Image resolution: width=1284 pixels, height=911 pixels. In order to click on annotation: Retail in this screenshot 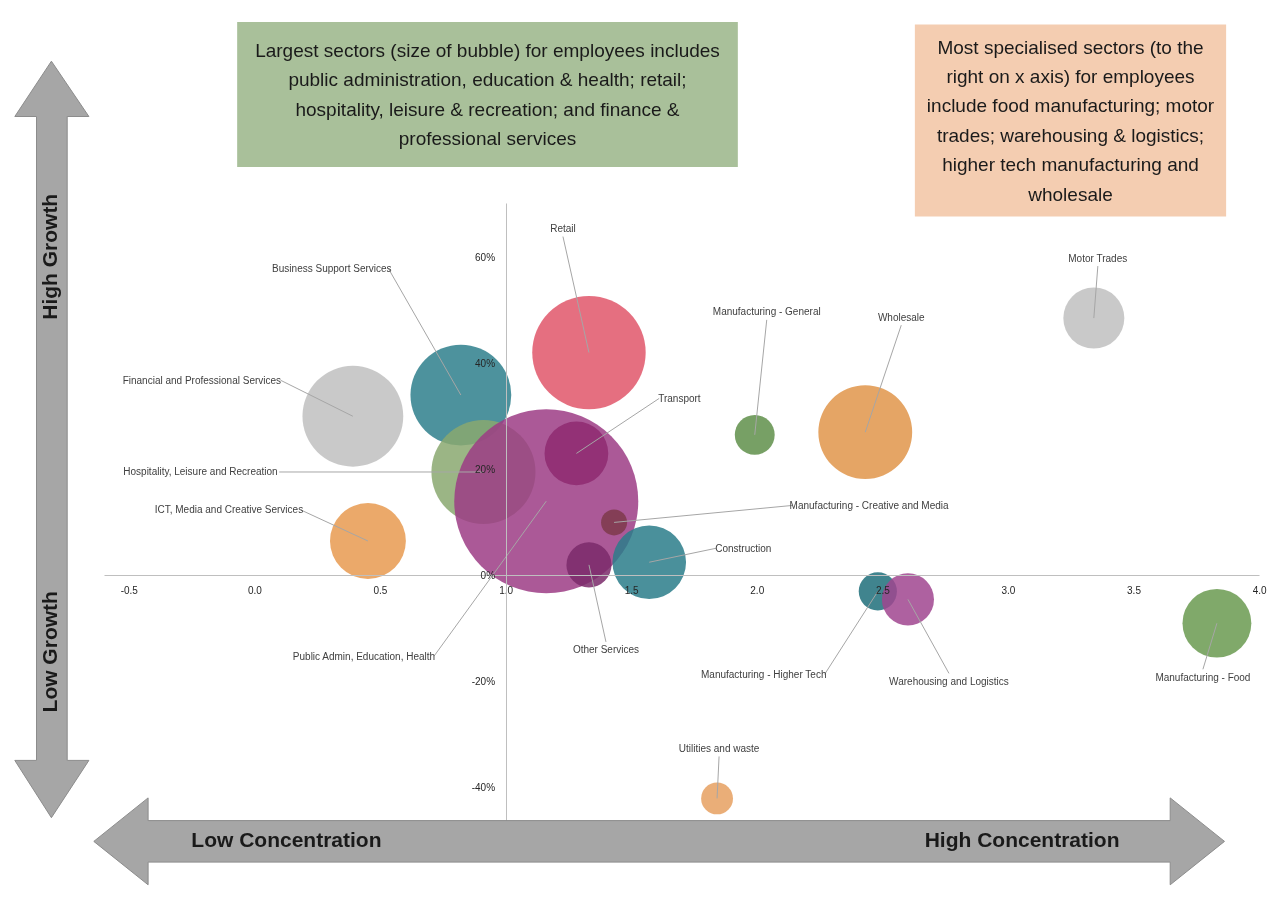, I will do `click(563, 229)`.